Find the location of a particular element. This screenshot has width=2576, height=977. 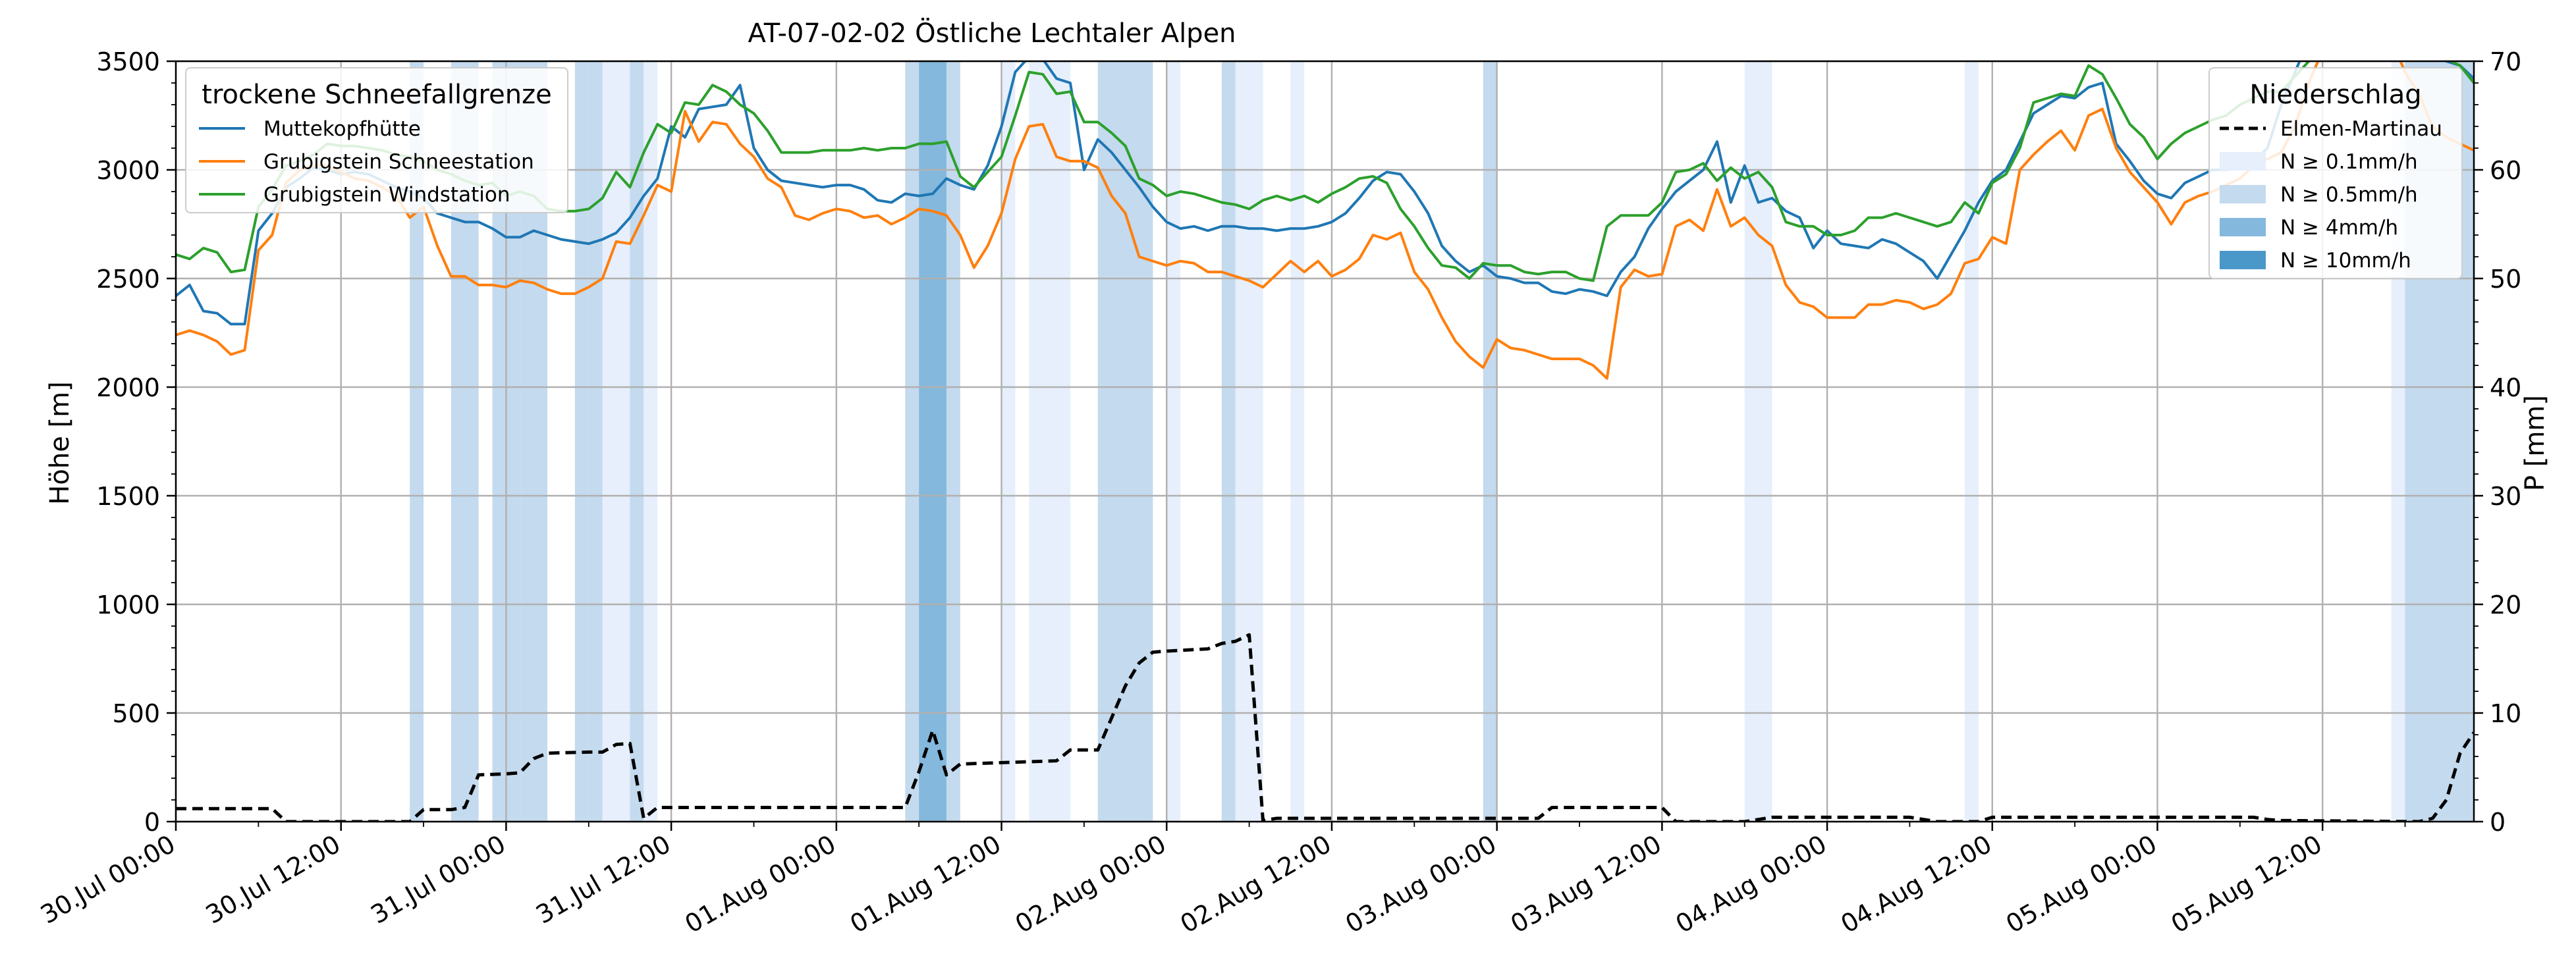

precip-legend-title: Niederschlag is located at coordinates (2335, 95).